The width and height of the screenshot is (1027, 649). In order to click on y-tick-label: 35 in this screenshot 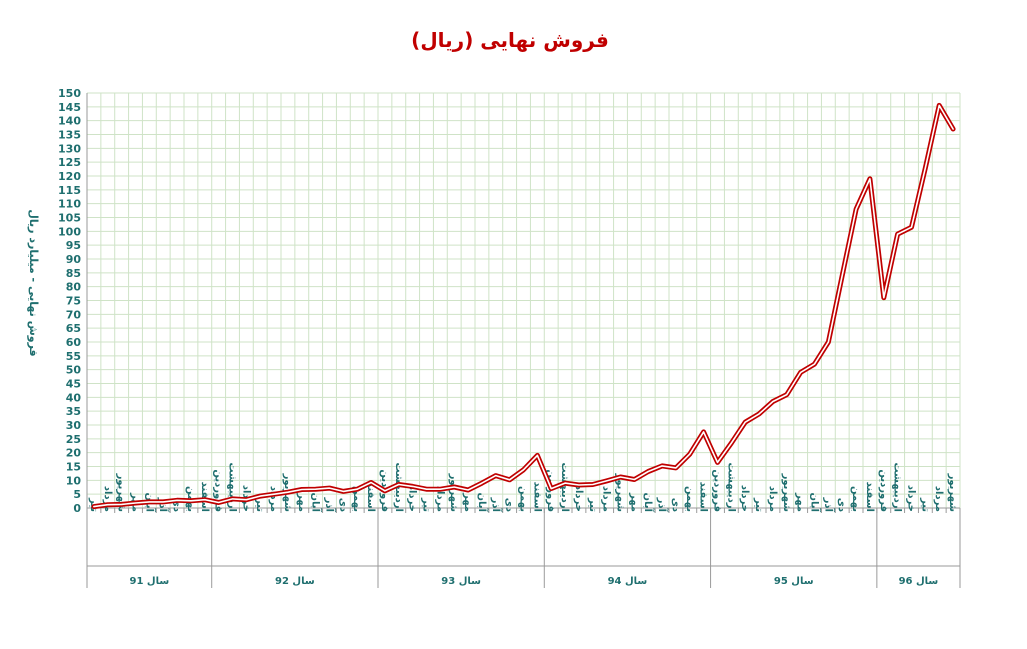, I will do `click(73, 411)`.